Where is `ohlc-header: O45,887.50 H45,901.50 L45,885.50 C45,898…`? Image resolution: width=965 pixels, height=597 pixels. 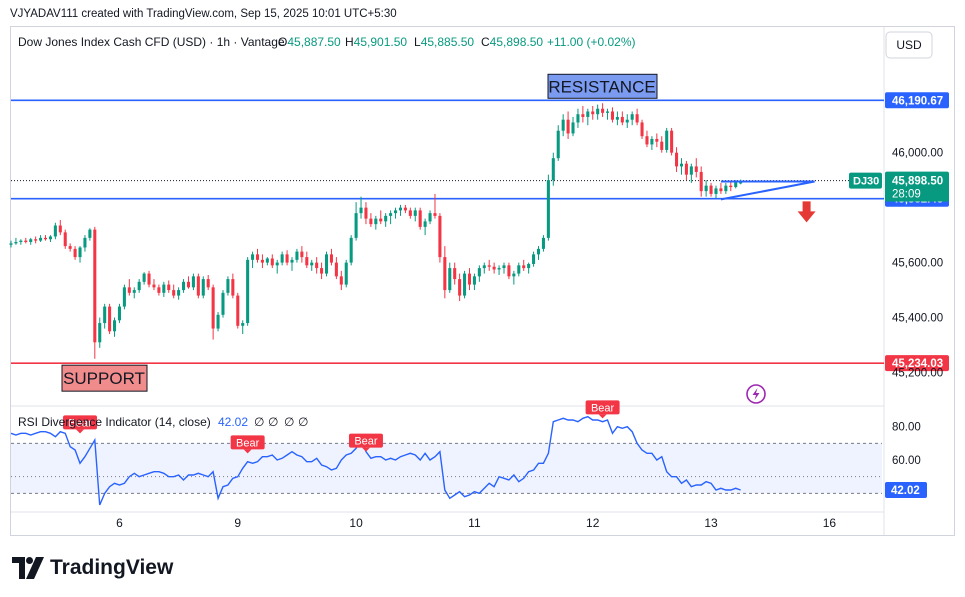 ohlc-header: O45,887.50 H45,901.50 L45,885.50 C45,898… is located at coordinates (457, 42).